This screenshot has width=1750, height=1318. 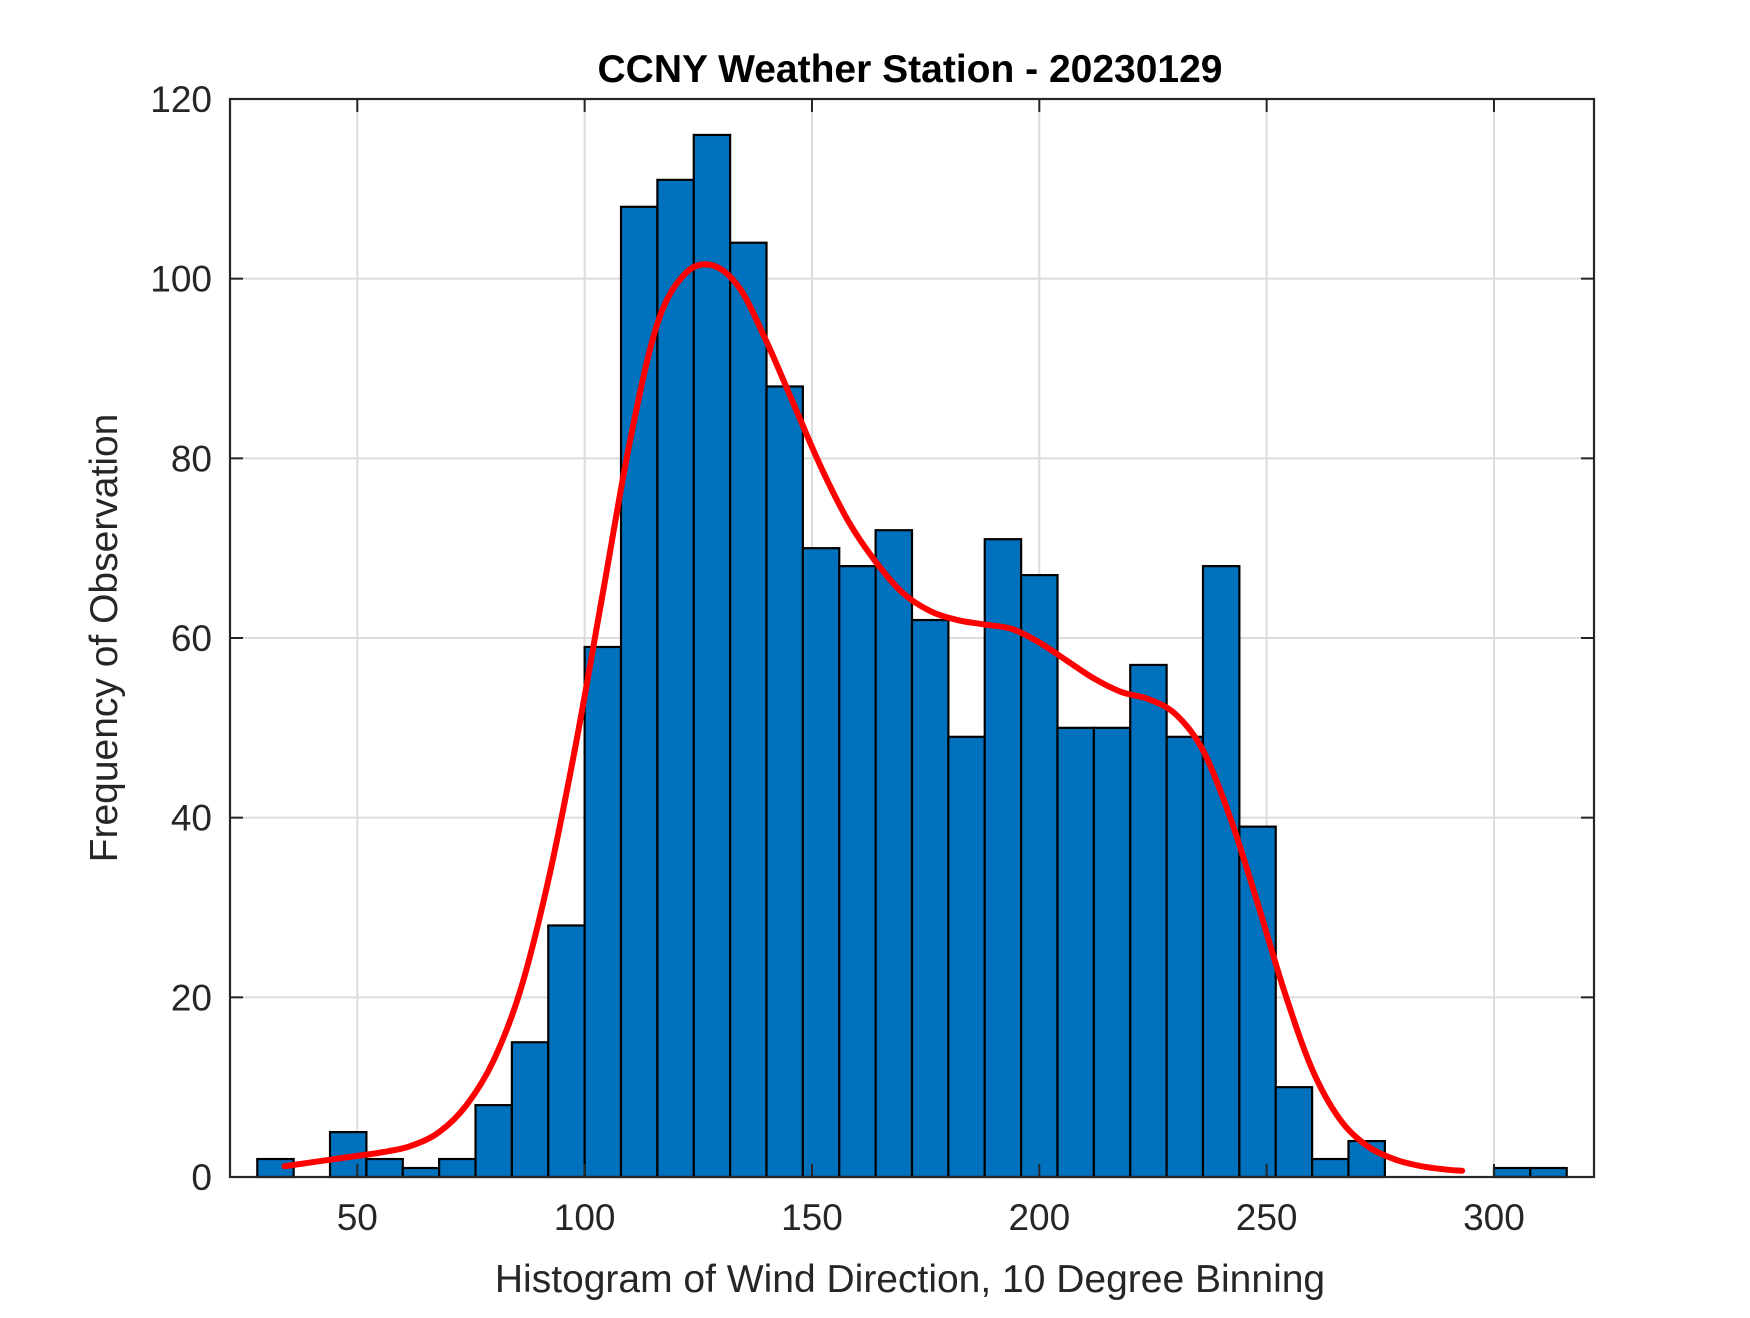 I want to click on x-tick-label: 200, so click(x=1039, y=1217).